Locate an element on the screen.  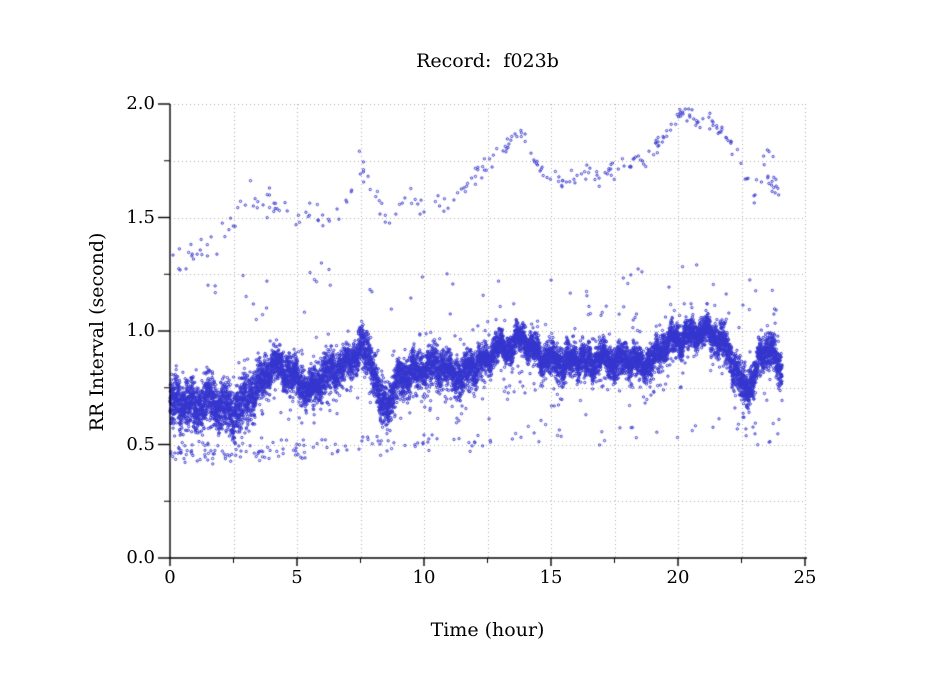
y-tick-label: 1.0 is located at coordinates (140, 330).